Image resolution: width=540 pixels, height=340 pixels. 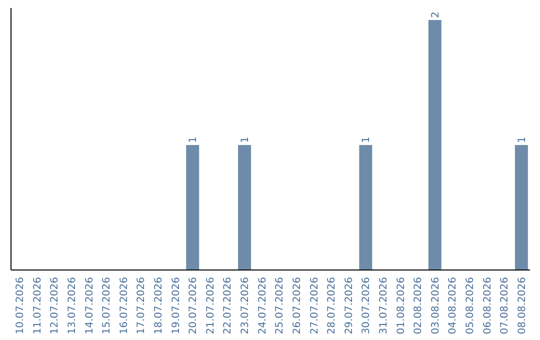 What do you see at coordinates (55, 305) in the screenshot?
I see `x-tick-label: 12.07.2026` at bounding box center [55, 305].